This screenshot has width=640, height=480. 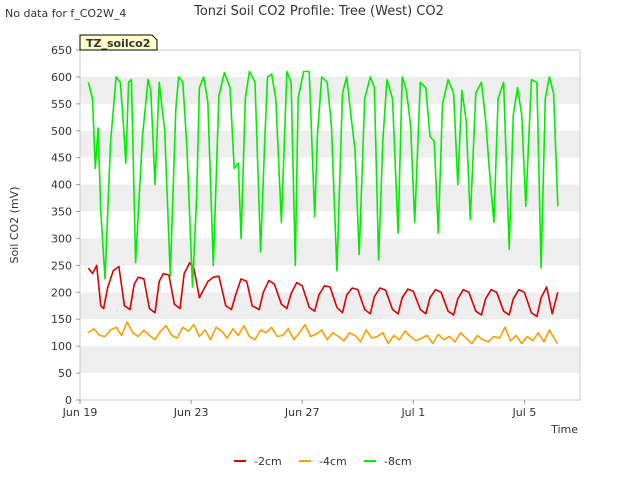 What do you see at coordinates (268, 461) in the screenshot?
I see `legend-label: -2cm` at bounding box center [268, 461].